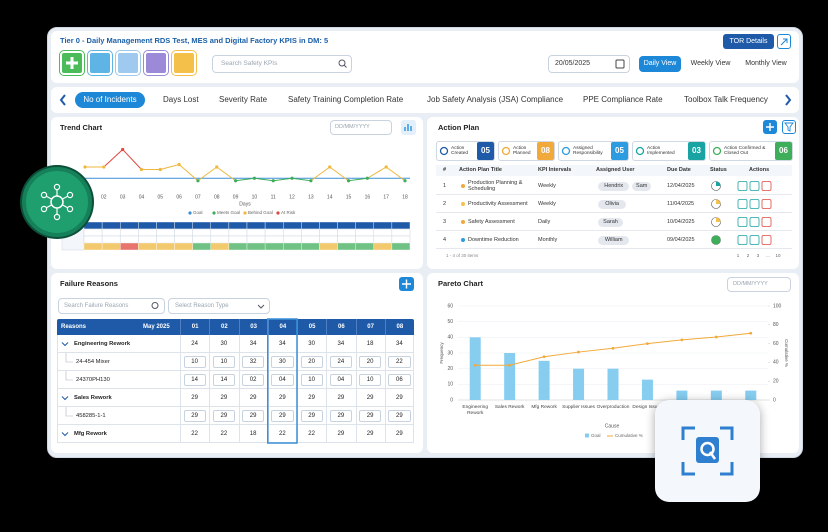 The image size is (828, 532). Describe the element at coordinates (282, 64) in the screenshot. I see `search-input: Search Safety KPIs` at that location.